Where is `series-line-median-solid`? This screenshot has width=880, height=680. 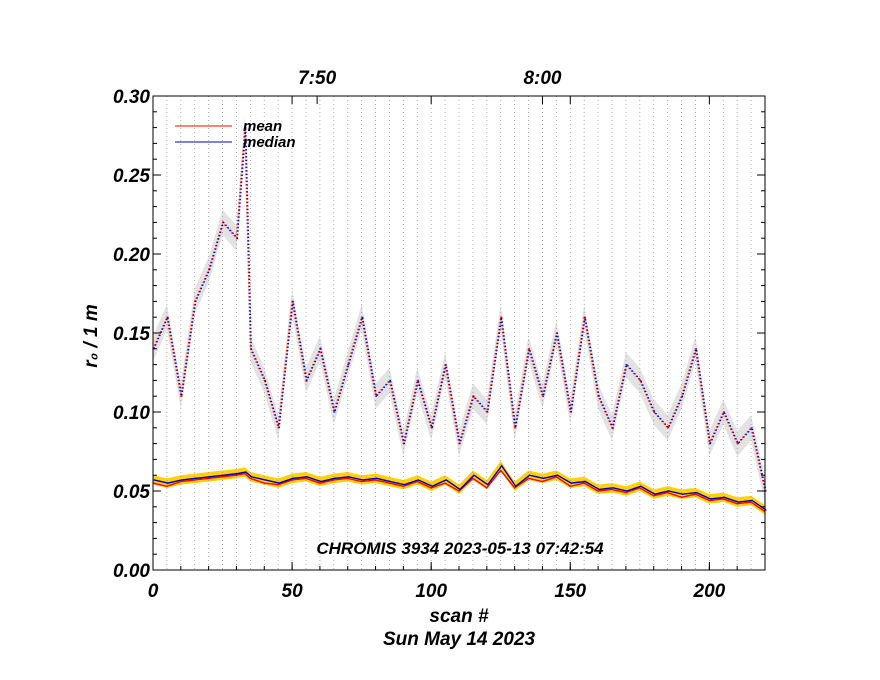 series-line-median-solid is located at coordinates (460, 487).